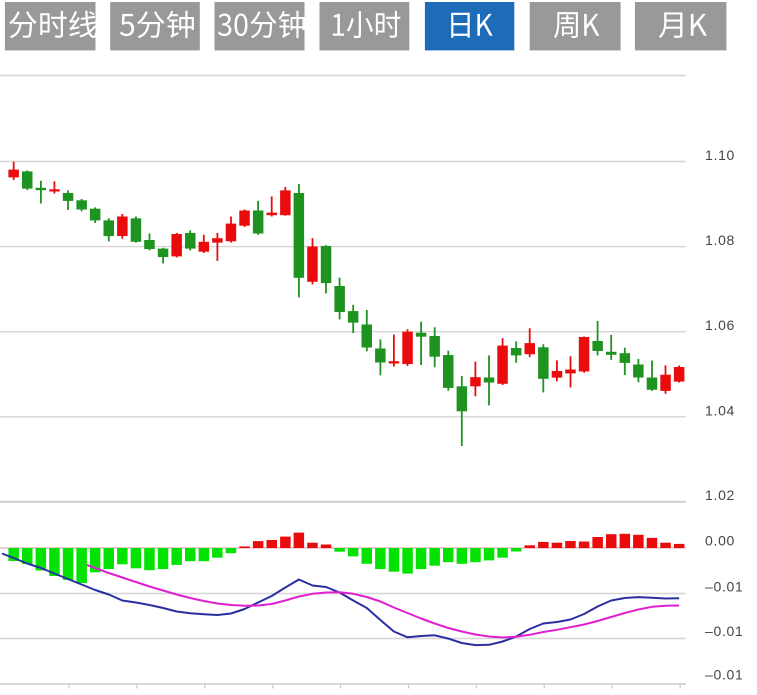 The height and width of the screenshot is (695, 757). I want to click on svg-text: 1.06, so click(720, 325).